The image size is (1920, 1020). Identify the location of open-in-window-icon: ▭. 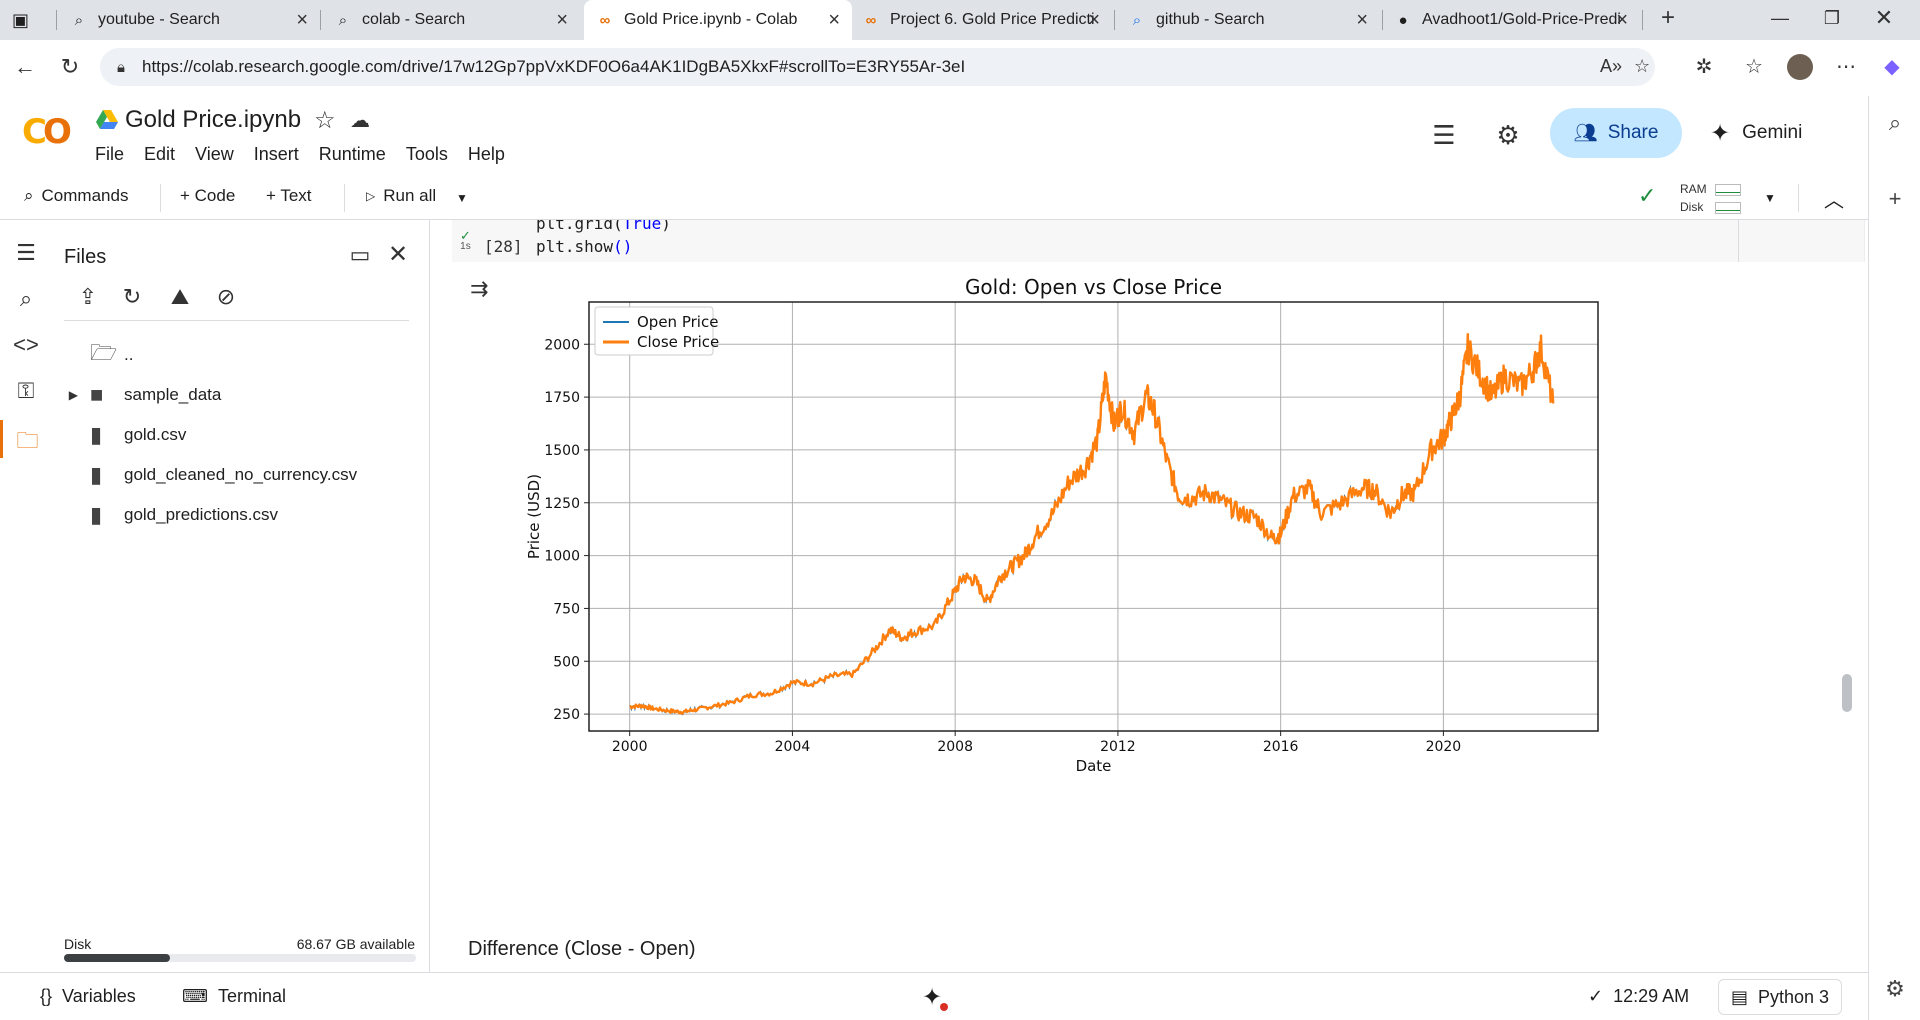
(360, 254).